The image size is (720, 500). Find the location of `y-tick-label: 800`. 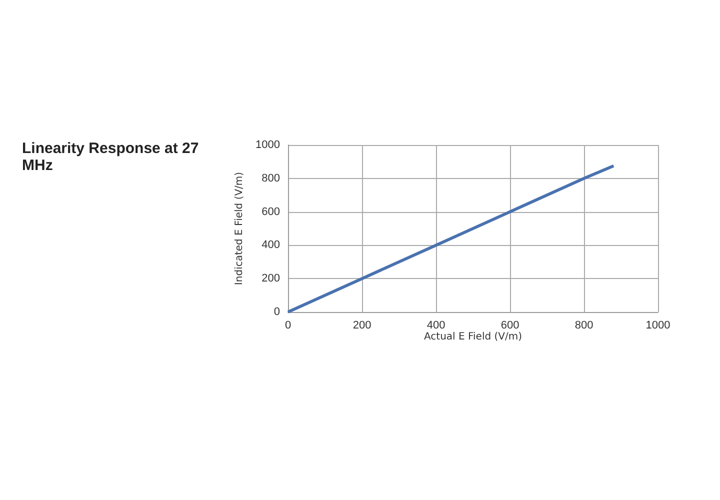

y-tick-label: 800 is located at coordinates (271, 178).